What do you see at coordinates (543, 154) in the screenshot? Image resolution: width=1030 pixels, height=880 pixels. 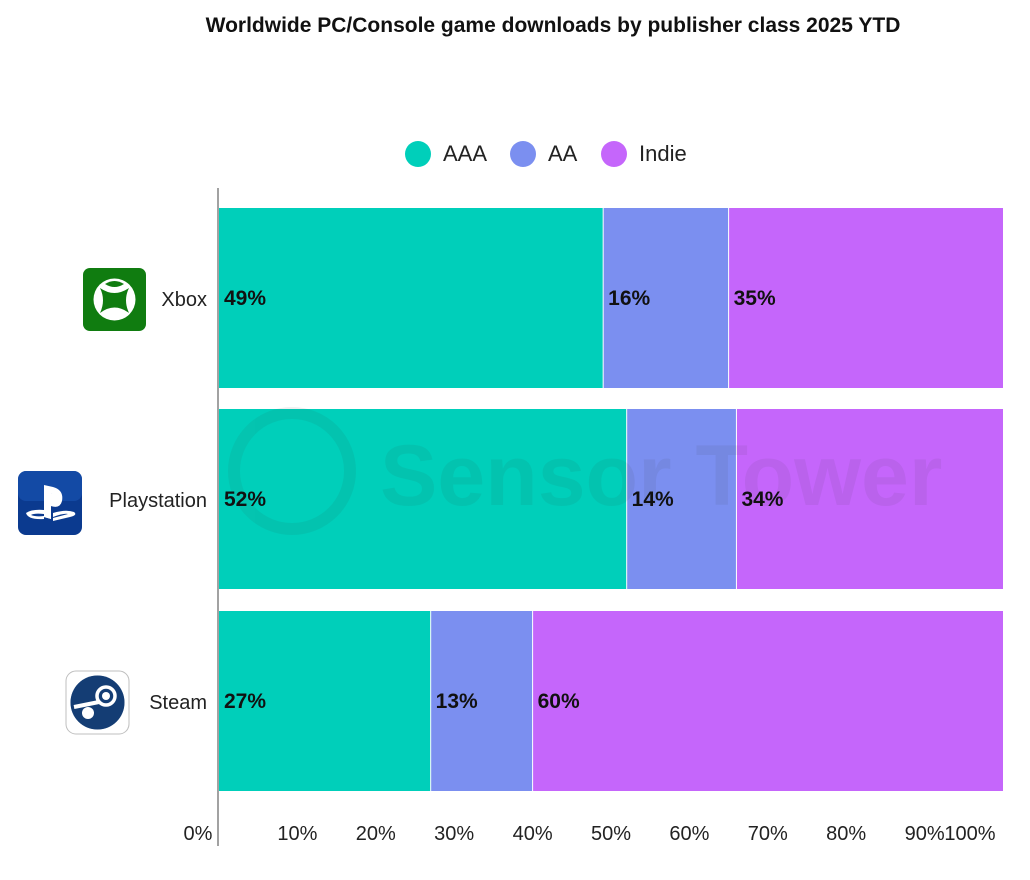 I see `legend-item-aa: AA` at bounding box center [543, 154].